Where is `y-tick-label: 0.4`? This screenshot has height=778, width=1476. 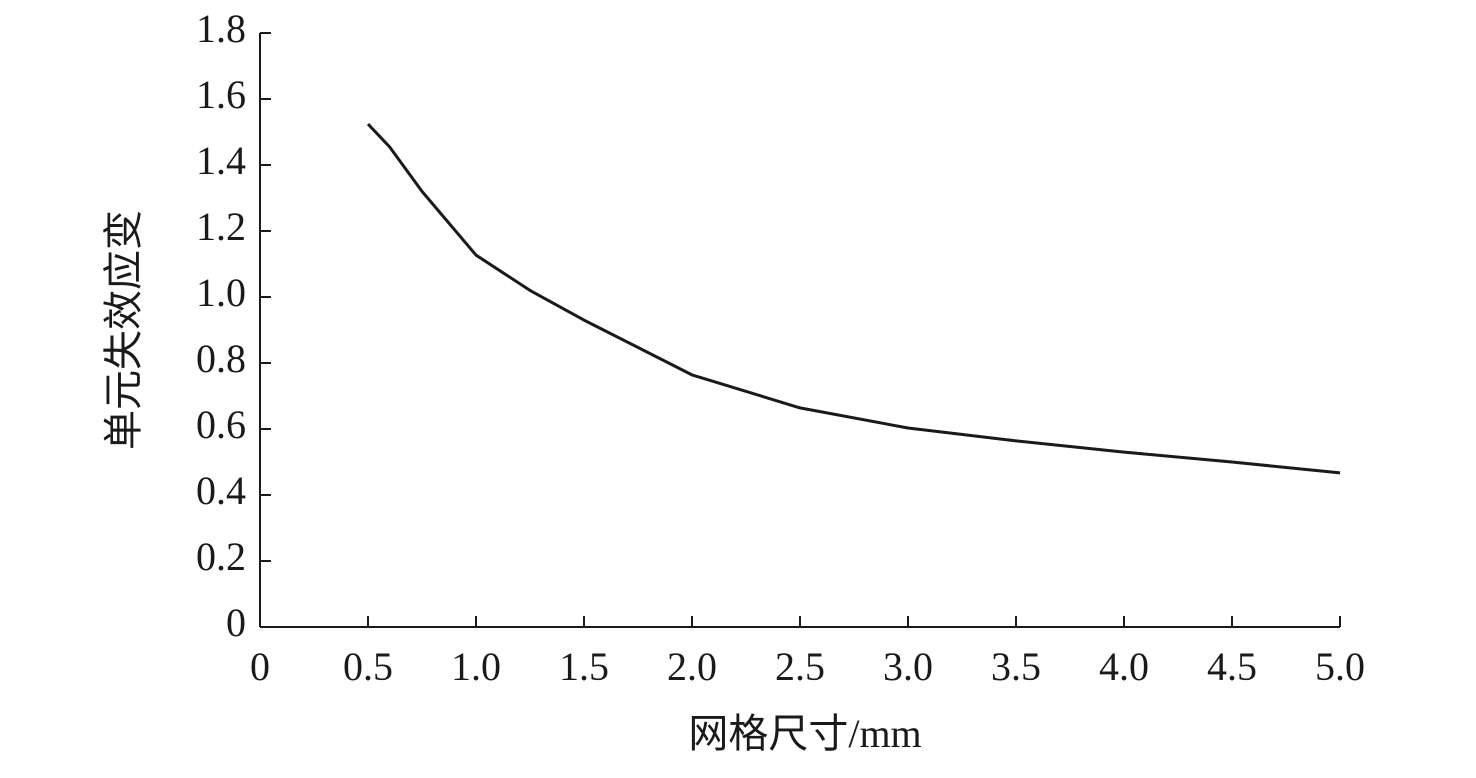
y-tick-label: 0.4 is located at coordinates (221, 490).